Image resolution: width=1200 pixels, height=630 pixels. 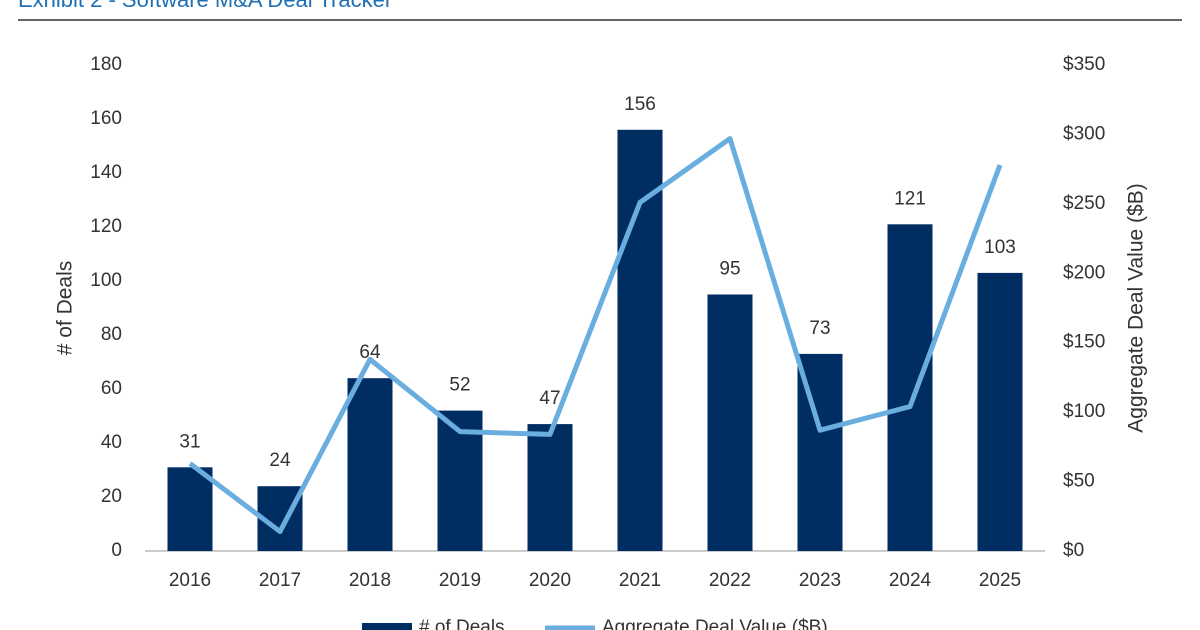 What do you see at coordinates (1084, 272) in the screenshot?
I see `y2-tick-label: $200` at bounding box center [1084, 272].